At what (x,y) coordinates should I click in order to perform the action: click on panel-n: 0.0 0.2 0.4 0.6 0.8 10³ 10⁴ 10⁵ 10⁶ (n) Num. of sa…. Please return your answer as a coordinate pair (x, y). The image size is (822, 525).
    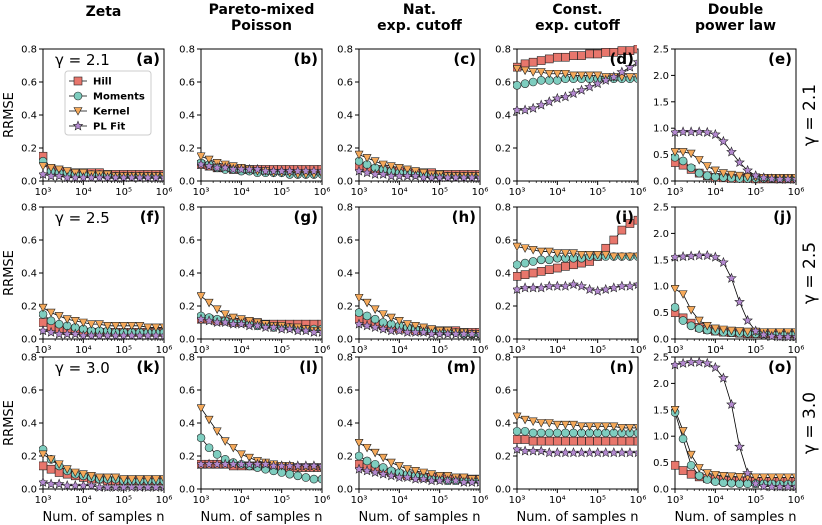
    Looking at the image, I should click on (570, 439).